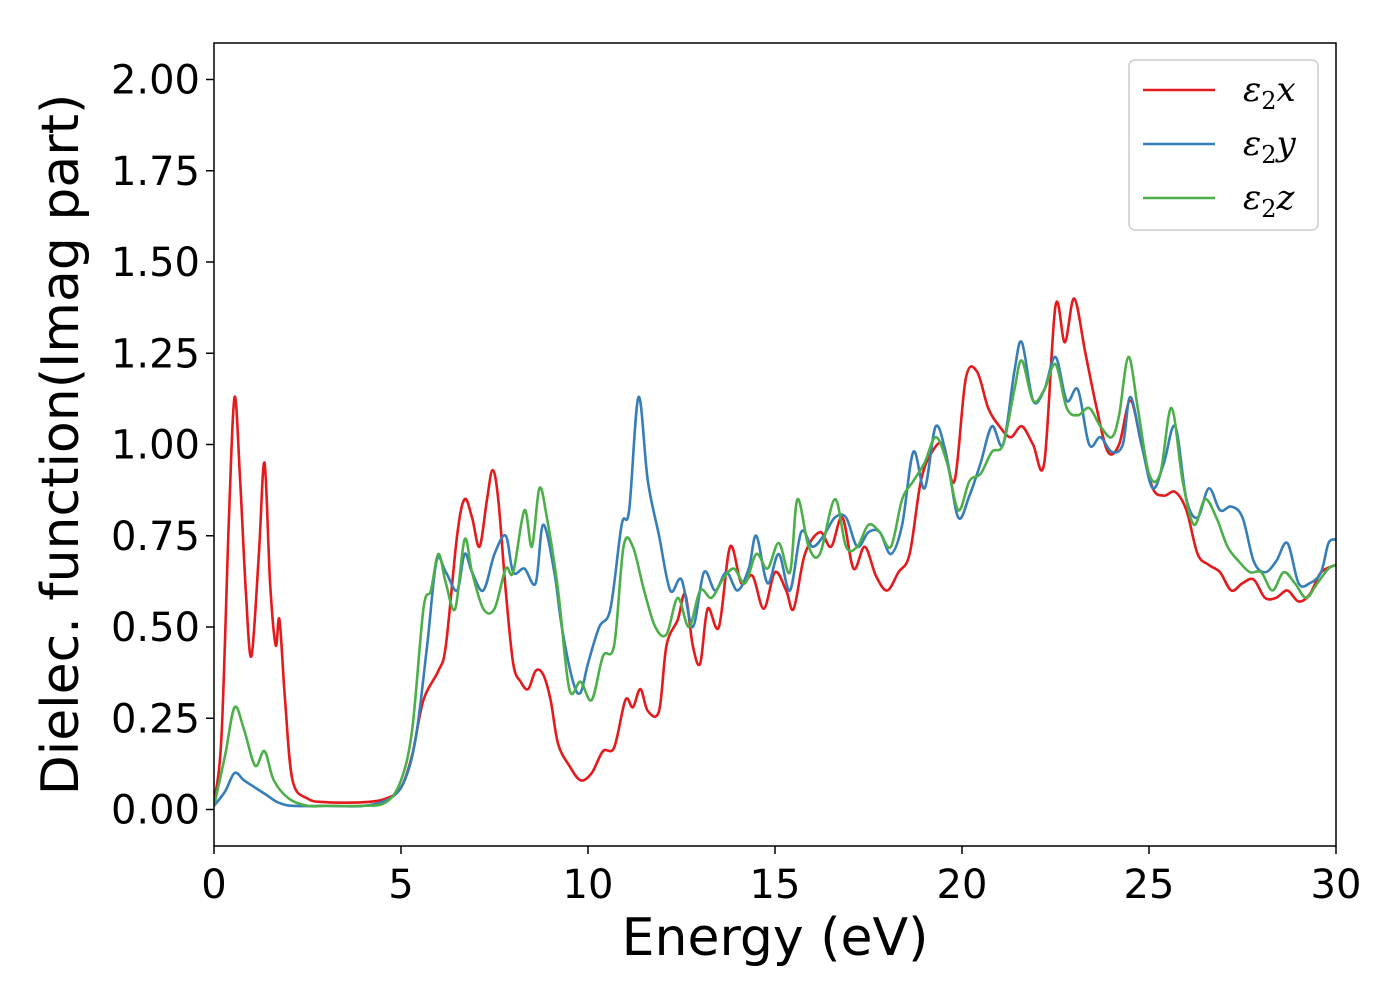 The width and height of the screenshot is (1400, 1000). I want to click on legend-label-x: ε2x, so click(1269, 92).